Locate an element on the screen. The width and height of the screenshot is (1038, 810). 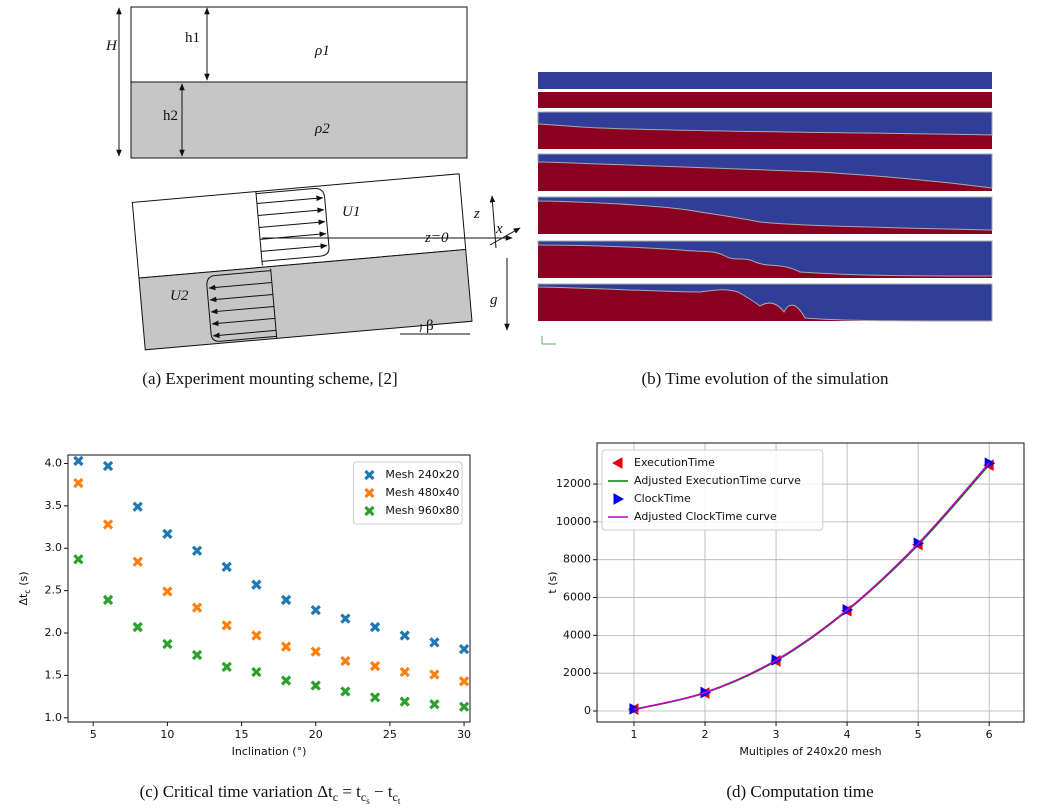
caption-part: s is located at coordinates (368, 801).